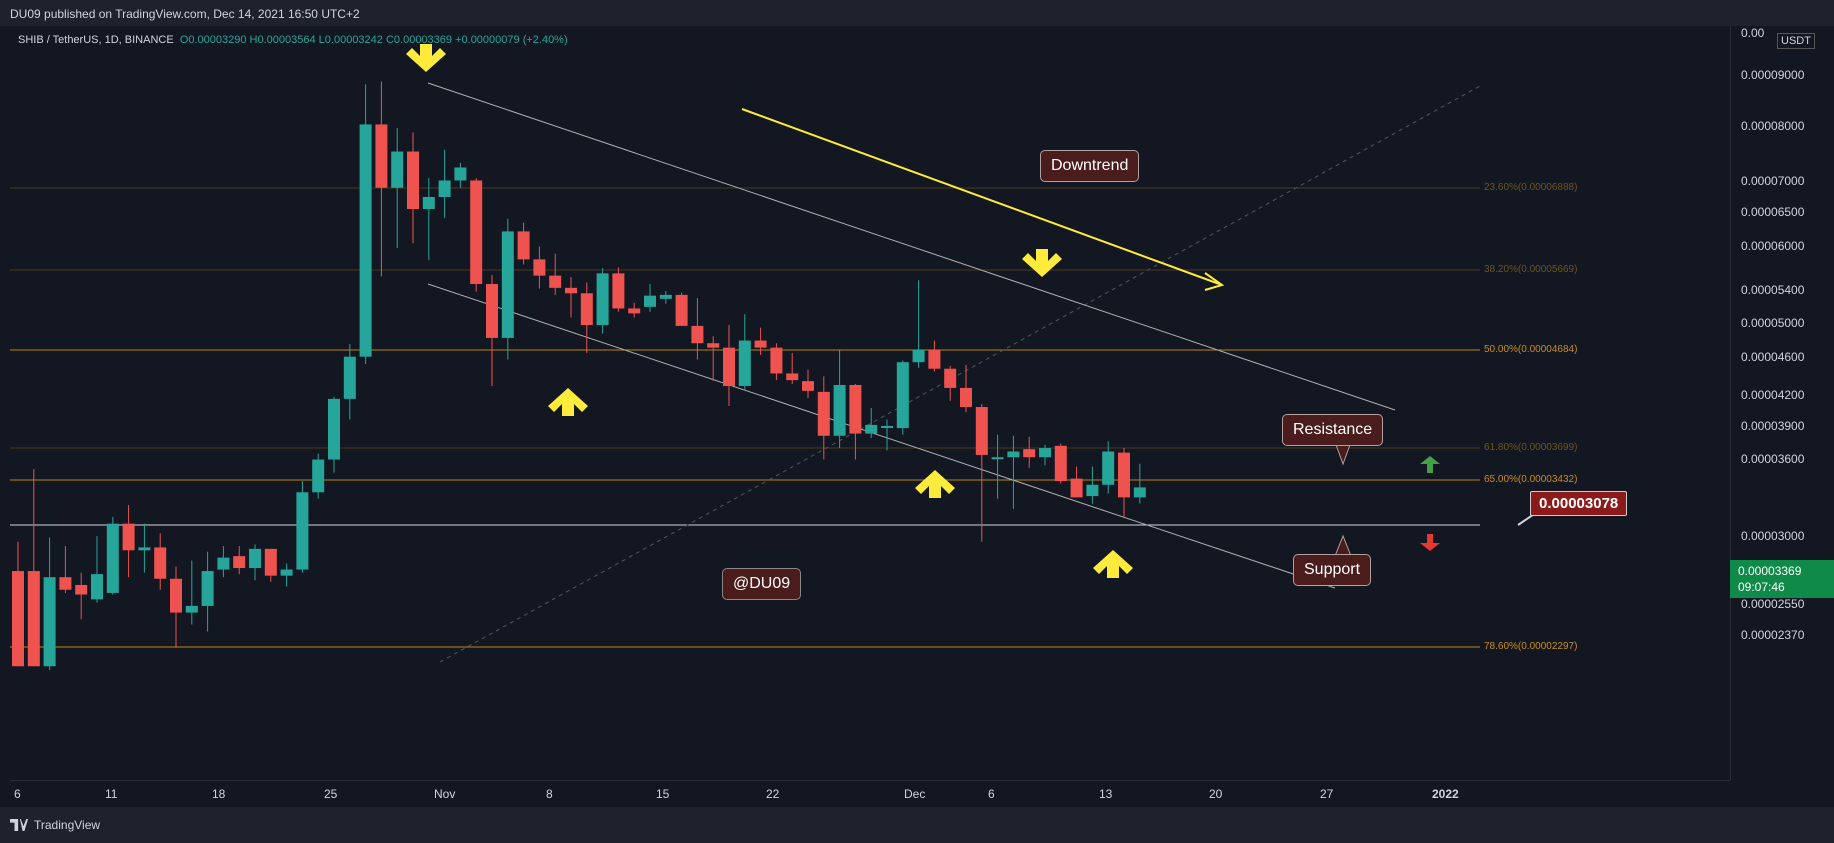  What do you see at coordinates (1090, 166) in the screenshot?
I see `downtrend-callout: Downtrend` at bounding box center [1090, 166].